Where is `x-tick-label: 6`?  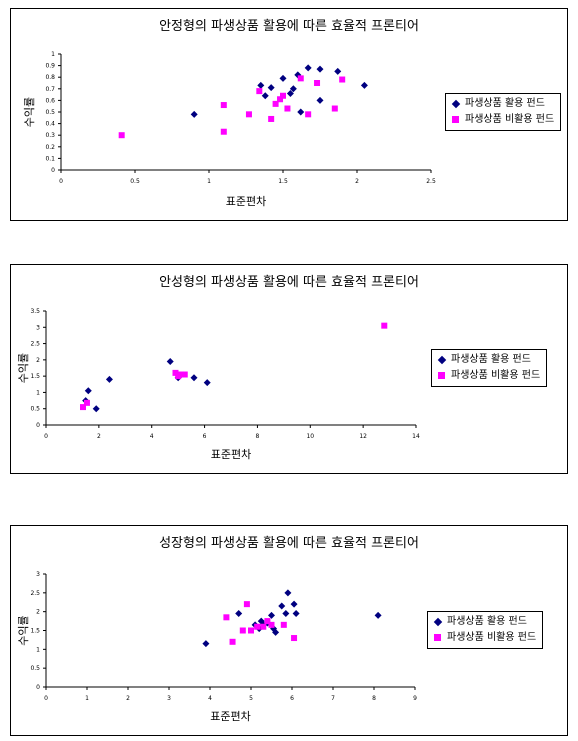 x-tick-label: 6 is located at coordinates (205, 436).